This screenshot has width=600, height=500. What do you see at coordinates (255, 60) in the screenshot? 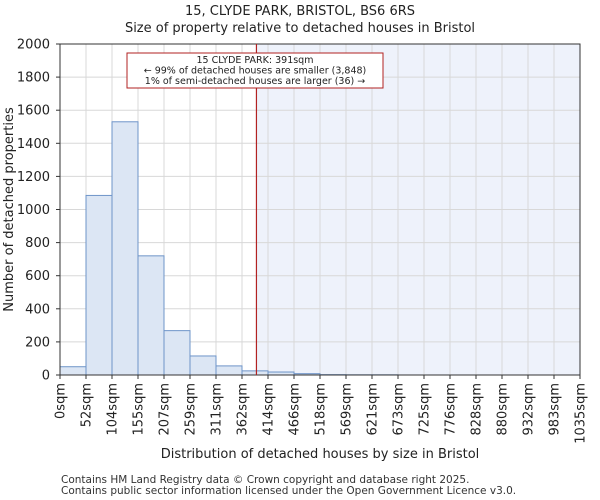
I see `annotation-line-1: 15 CLYDE PARK: 391sqm` at bounding box center [255, 60].